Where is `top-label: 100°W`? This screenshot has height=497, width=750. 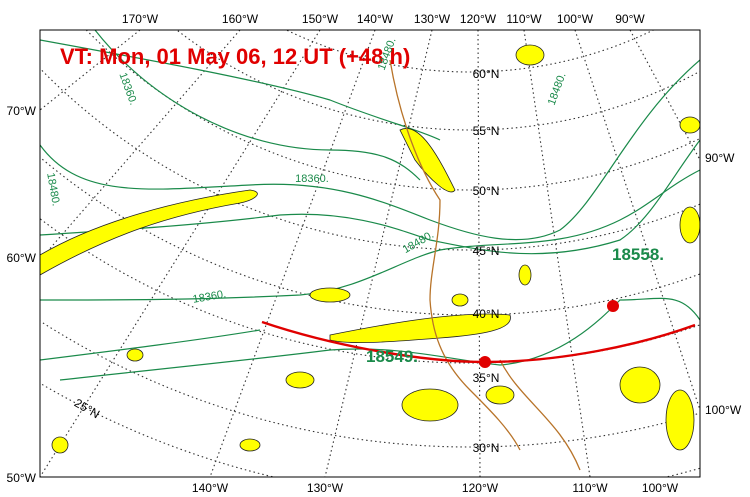
top-label: 100°W is located at coordinates (575, 19).